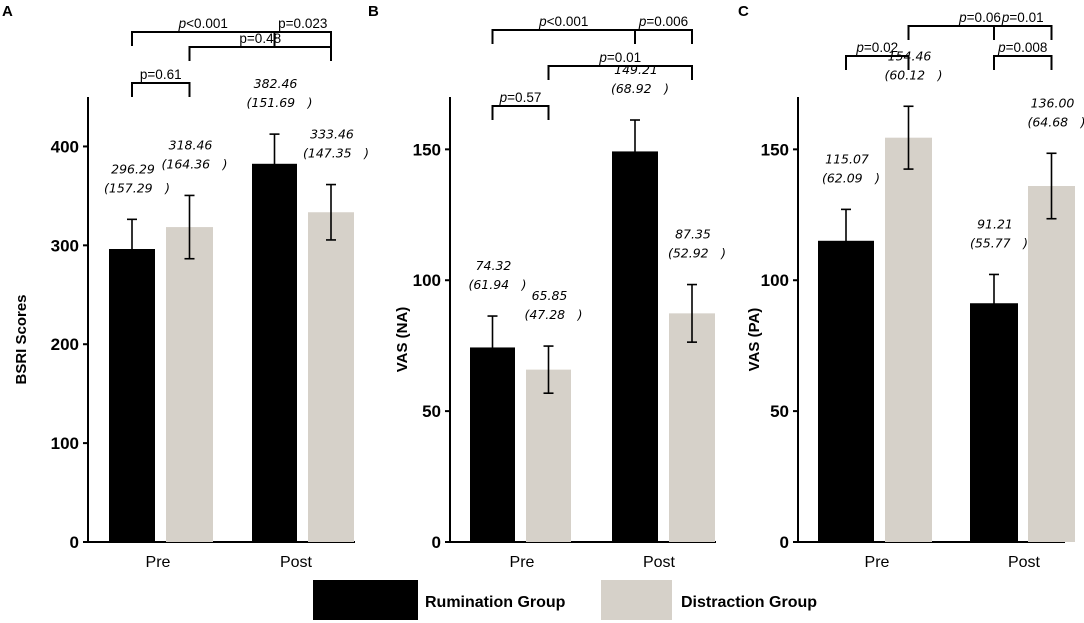 The image size is (1084, 623). What do you see at coordinates (877, 562) in the screenshot?
I see `panel-c-x-category-label: Pre` at bounding box center [877, 562].